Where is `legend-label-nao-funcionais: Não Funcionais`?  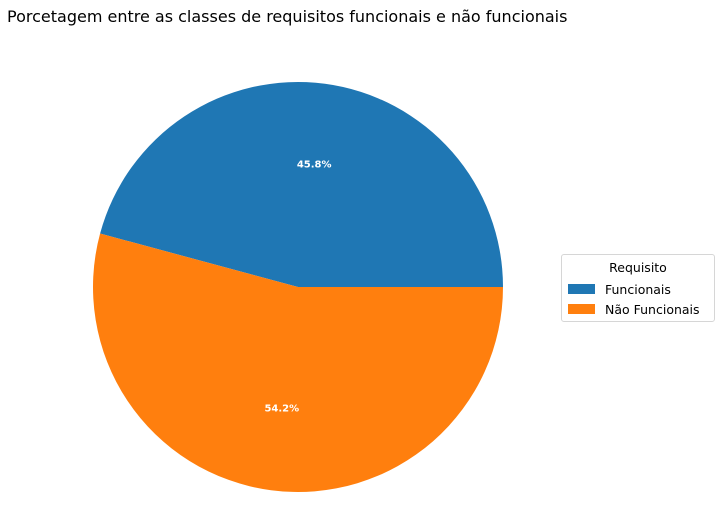
legend-label-nao-funcionais: Não Funcionais is located at coordinates (652, 309).